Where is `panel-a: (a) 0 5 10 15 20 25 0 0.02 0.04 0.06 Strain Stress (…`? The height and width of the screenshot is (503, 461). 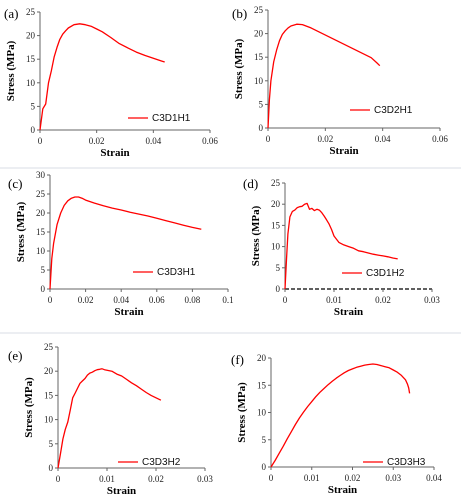 panel-a: (a) 0 5 10 15 20 25 0 0.02 0.04 0.06 Strain Stress (… is located at coordinates (111, 82).